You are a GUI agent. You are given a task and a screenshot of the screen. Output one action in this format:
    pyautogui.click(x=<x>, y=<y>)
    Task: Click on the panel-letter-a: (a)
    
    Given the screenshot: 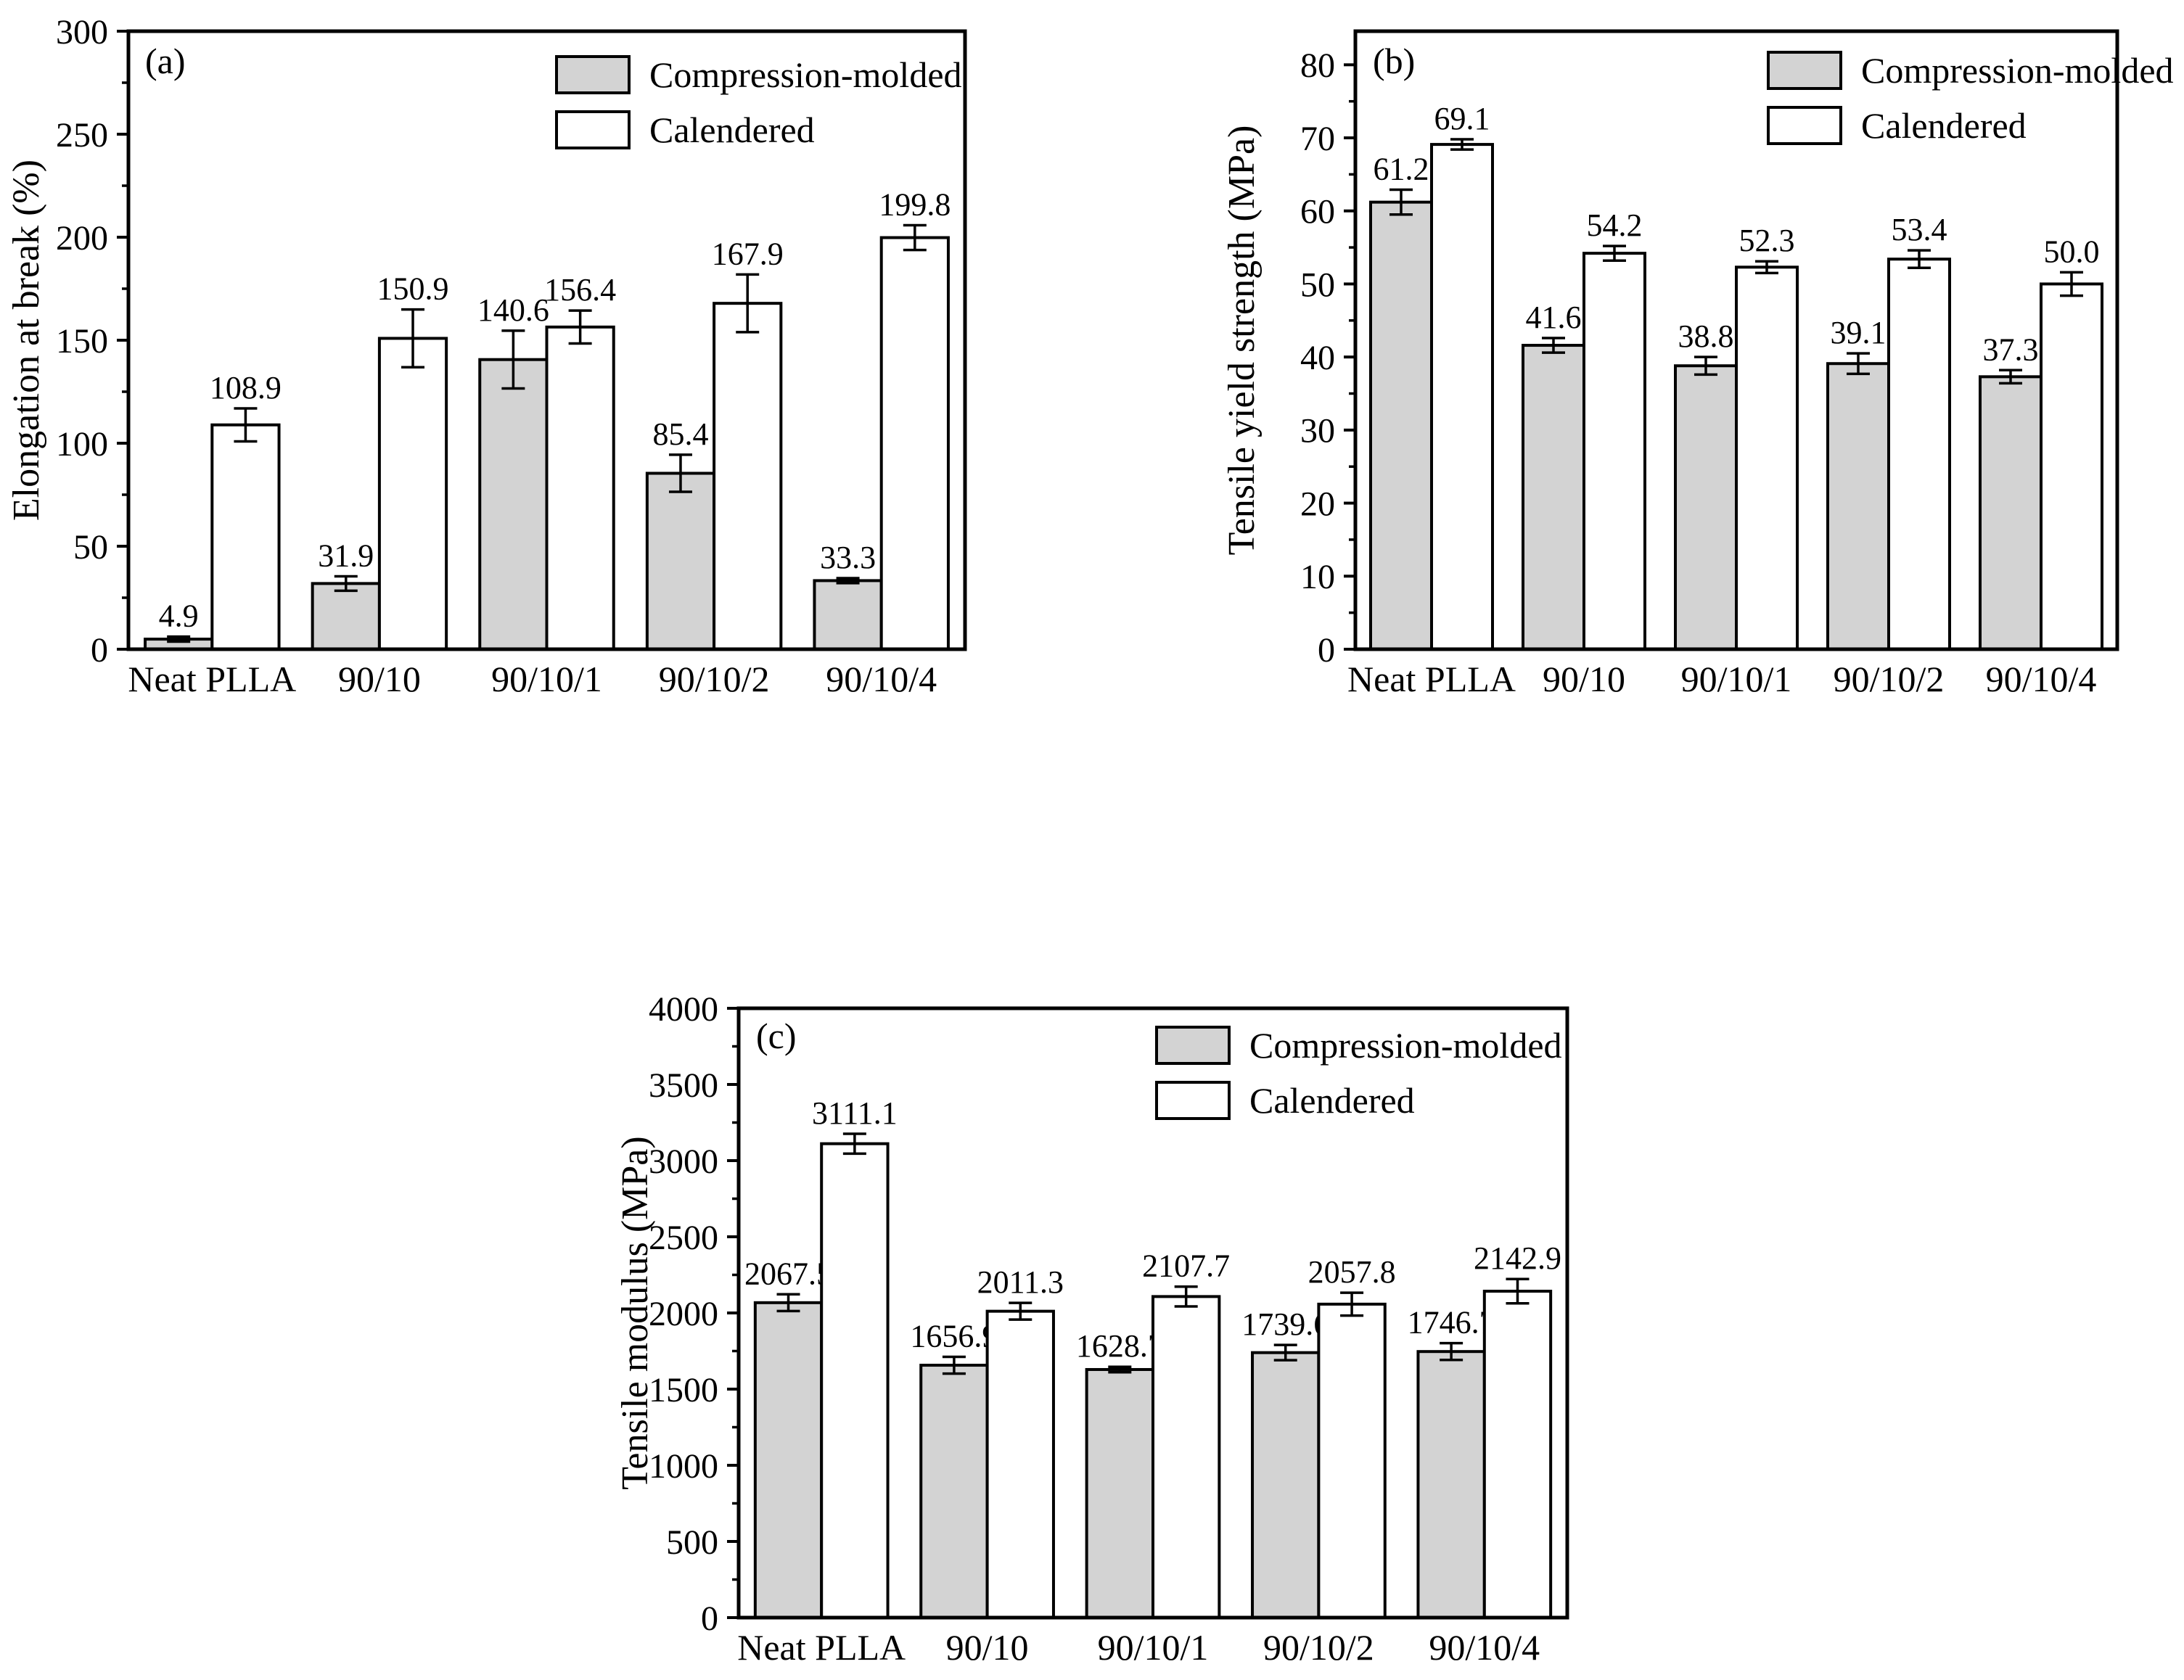 What is the action you would take?
    pyautogui.click(x=166, y=61)
    